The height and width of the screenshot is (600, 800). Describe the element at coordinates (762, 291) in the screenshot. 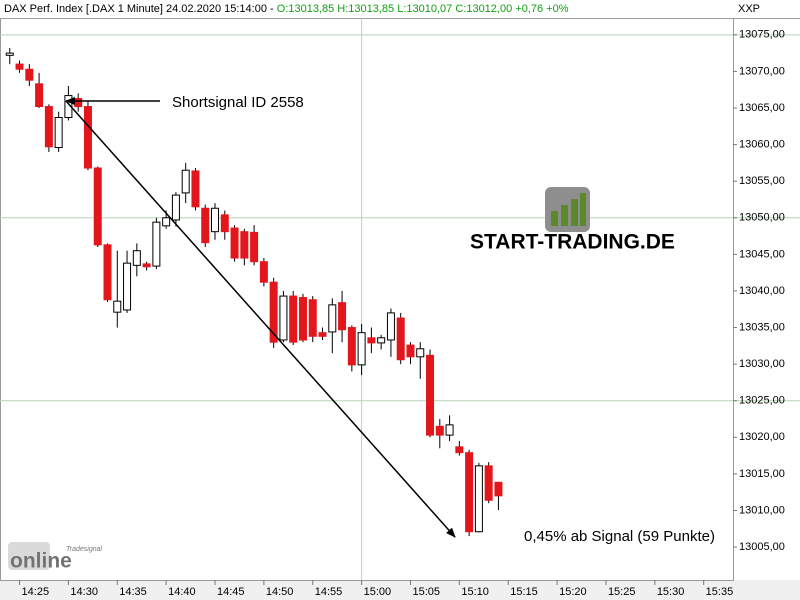

I see `y-tick-label: 13040,00` at that location.